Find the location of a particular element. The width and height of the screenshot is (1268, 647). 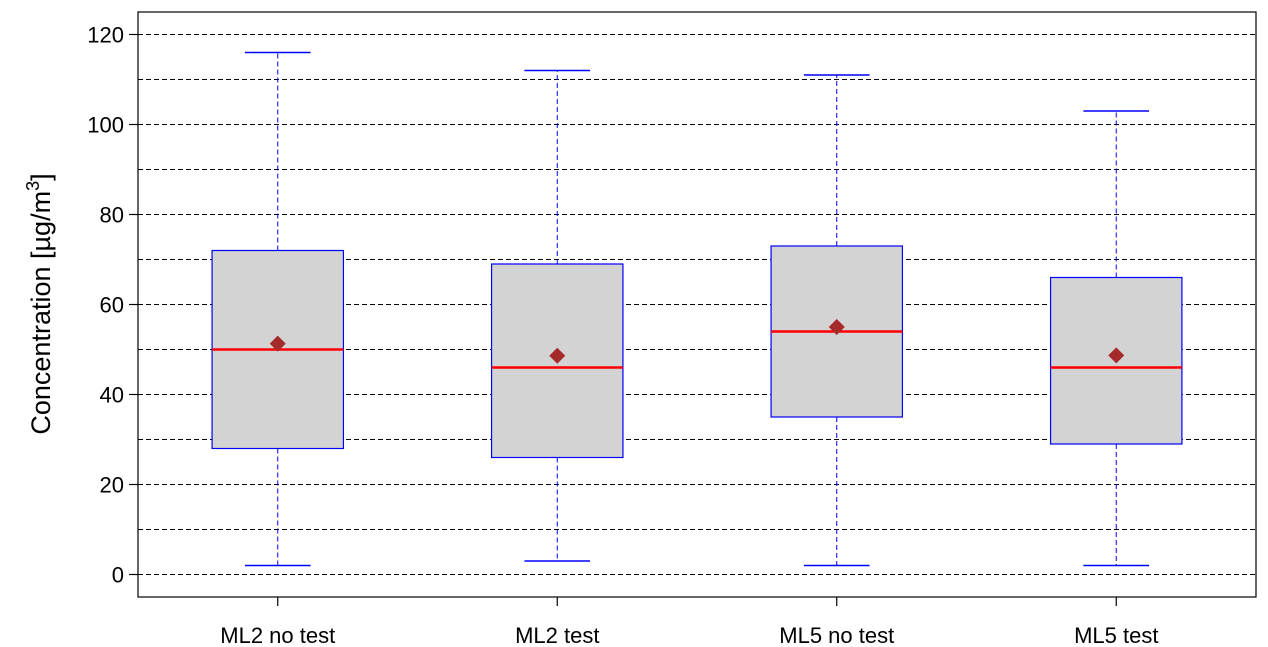

y-tick-label: 20 is located at coordinates (112, 485).